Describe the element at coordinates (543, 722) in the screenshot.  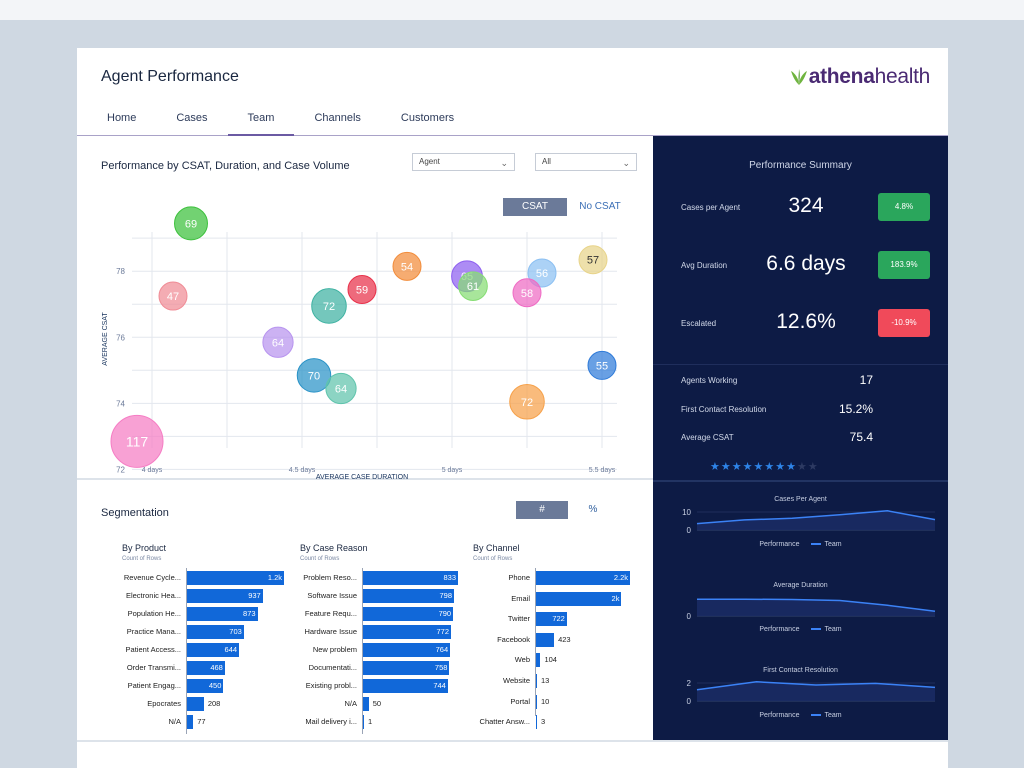
I see `segment-bar-value: 3` at that location.